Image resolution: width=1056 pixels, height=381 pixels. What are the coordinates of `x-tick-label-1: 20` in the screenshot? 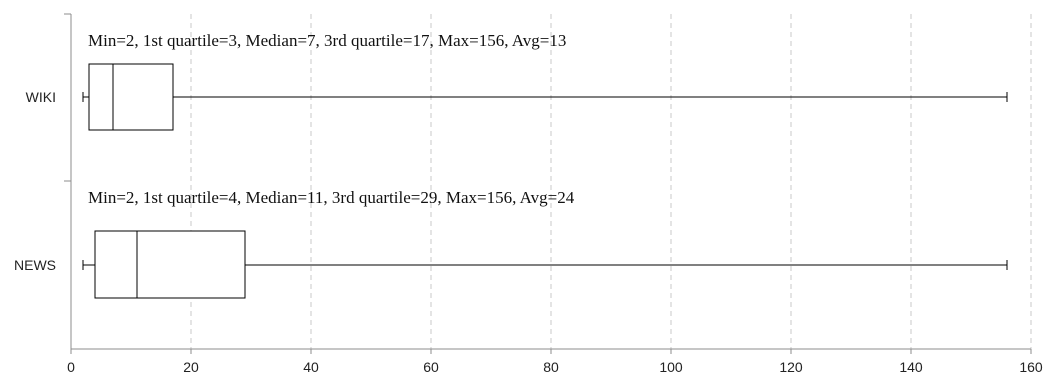 It's located at (191, 367).